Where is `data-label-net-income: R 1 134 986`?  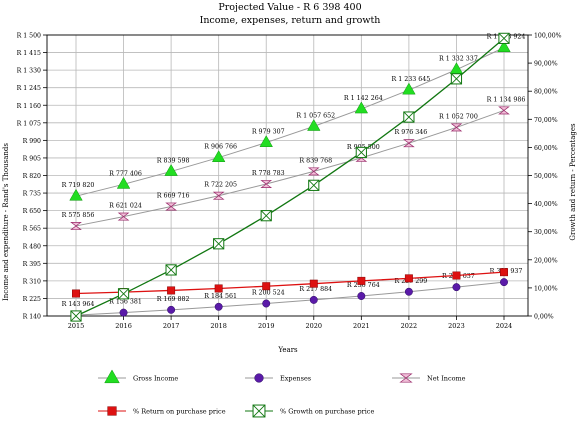 data-label-net-income: R 1 134 986 is located at coordinates (506, 99).